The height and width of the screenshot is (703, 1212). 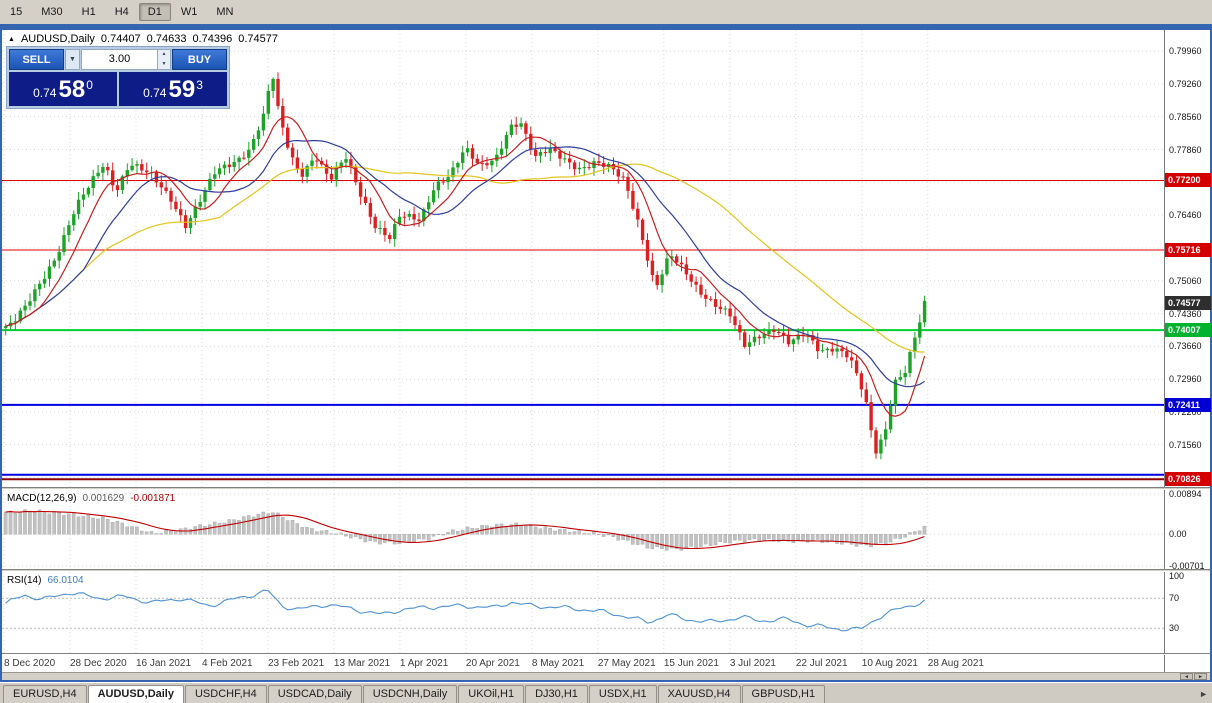 What do you see at coordinates (556, 694) in the screenshot?
I see `tab-dj30-h1: DJ30,H1` at bounding box center [556, 694].